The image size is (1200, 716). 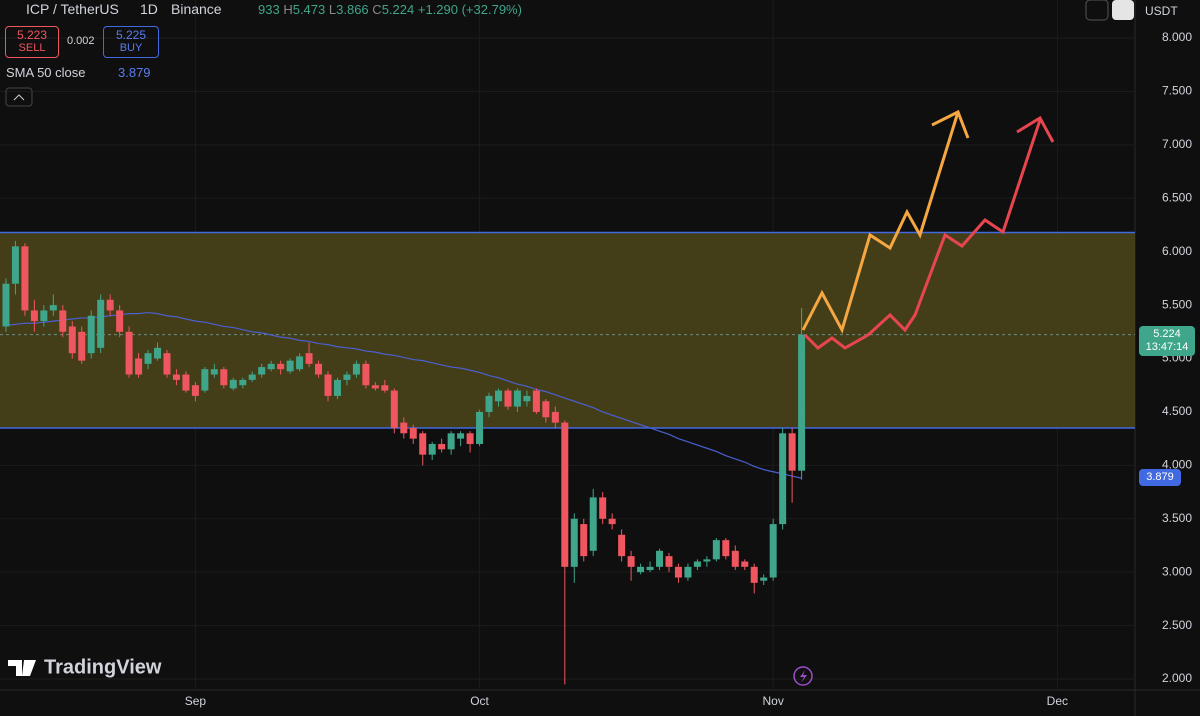 I want to click on ohlc-low: 3.866, so click(x=352, y=9).